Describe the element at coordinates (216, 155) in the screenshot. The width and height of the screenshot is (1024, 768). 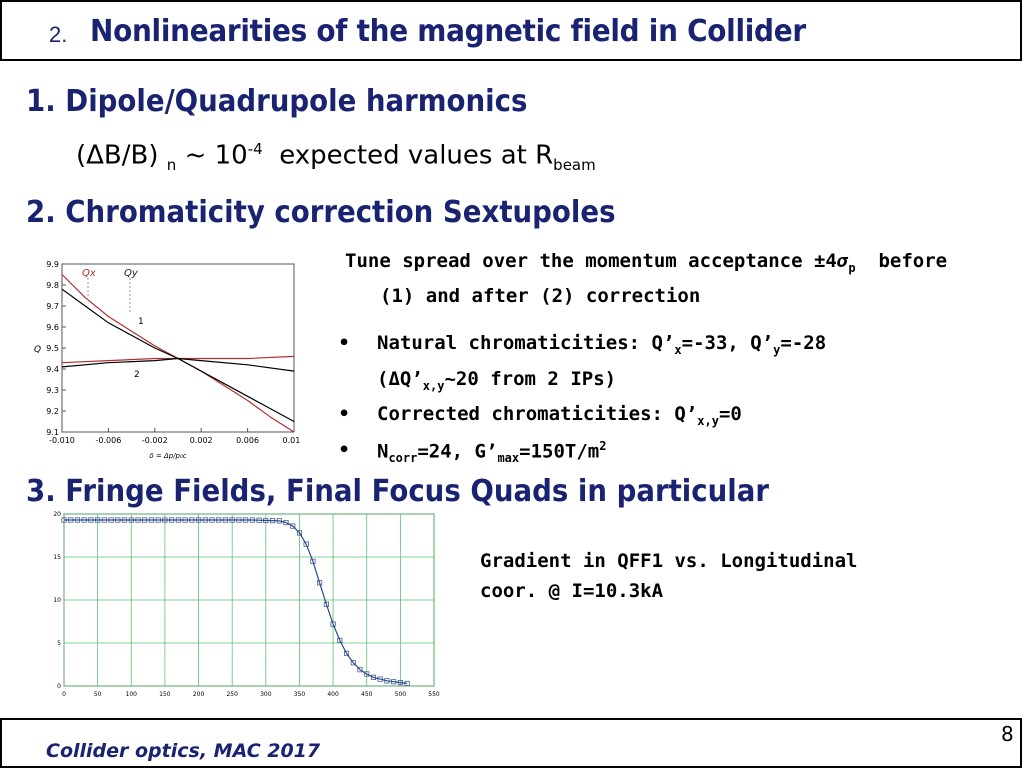
I see `formula-tilde: ~ 10` at that location.